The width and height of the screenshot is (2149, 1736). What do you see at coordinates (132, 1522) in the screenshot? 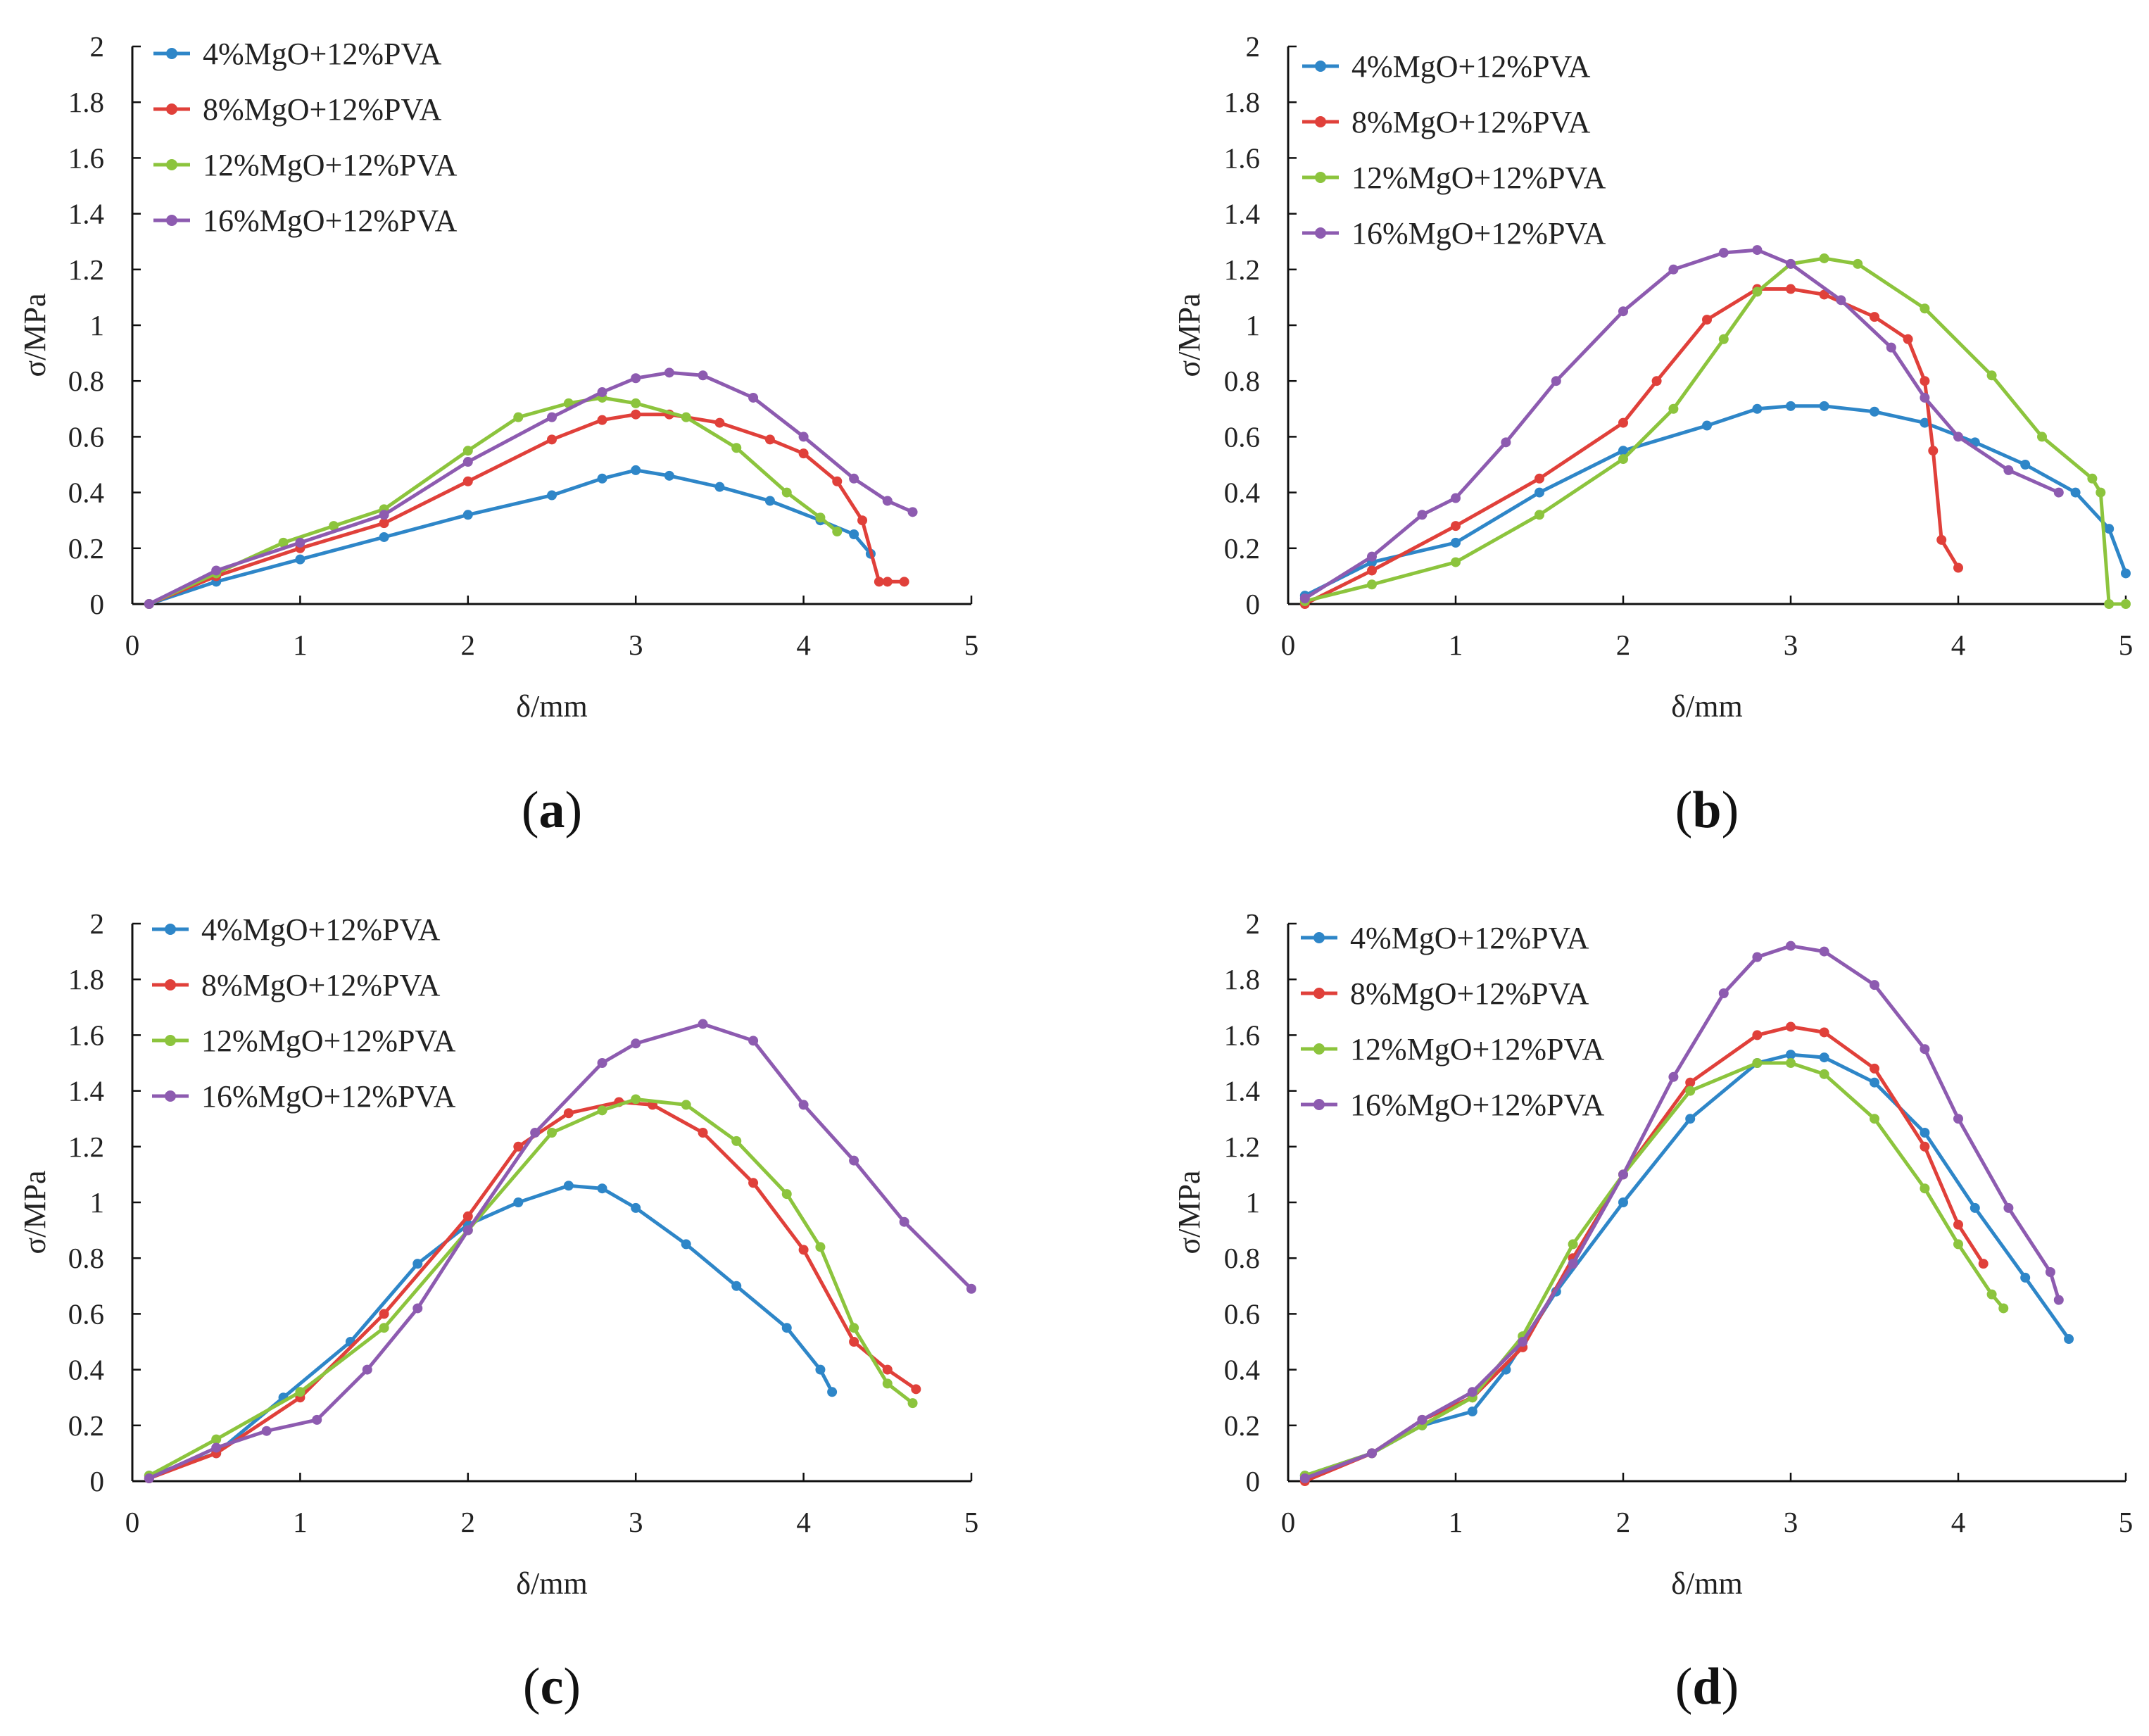
I see `x-tick-label: 0` at bounding box center [132, 1522].